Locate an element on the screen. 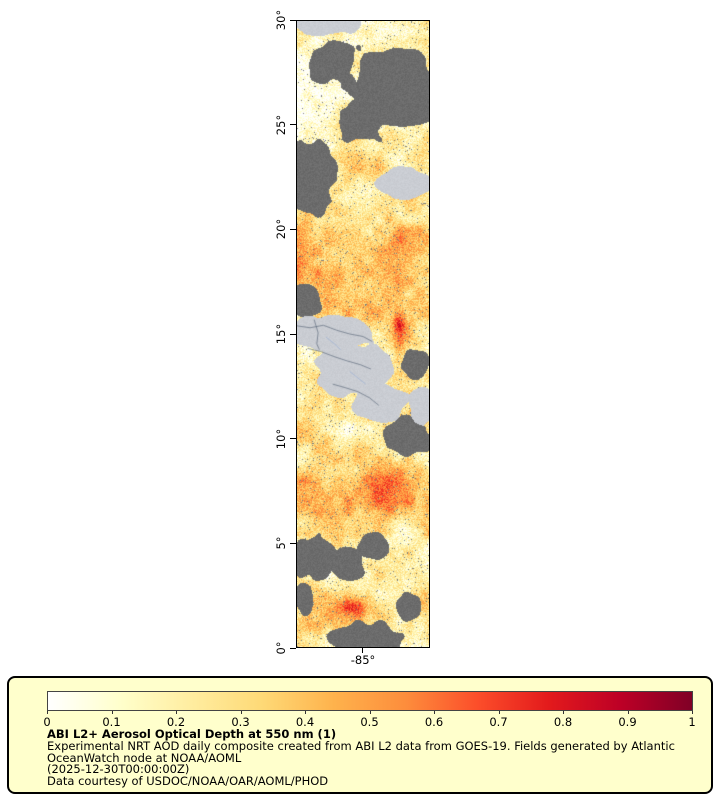  aod-map-frame is located at coordinates (363, 334).